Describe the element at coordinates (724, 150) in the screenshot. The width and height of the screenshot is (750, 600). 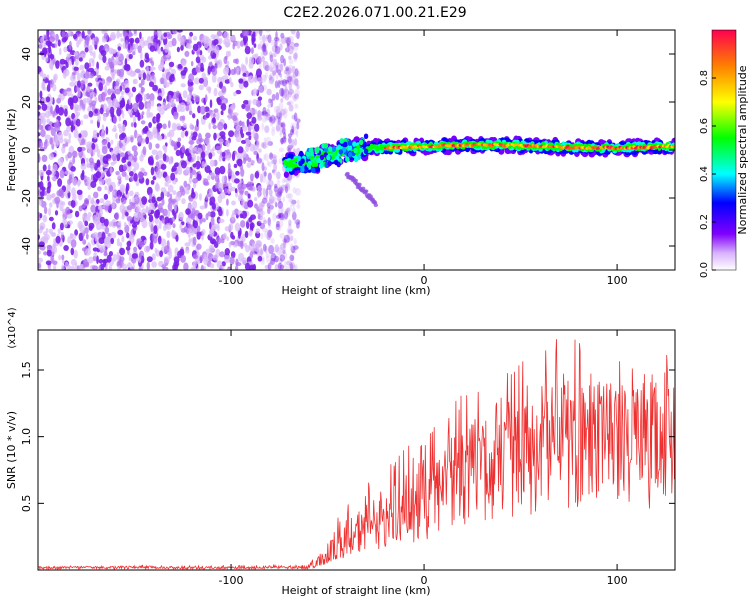
I see `colorbar-gradient` at that location.